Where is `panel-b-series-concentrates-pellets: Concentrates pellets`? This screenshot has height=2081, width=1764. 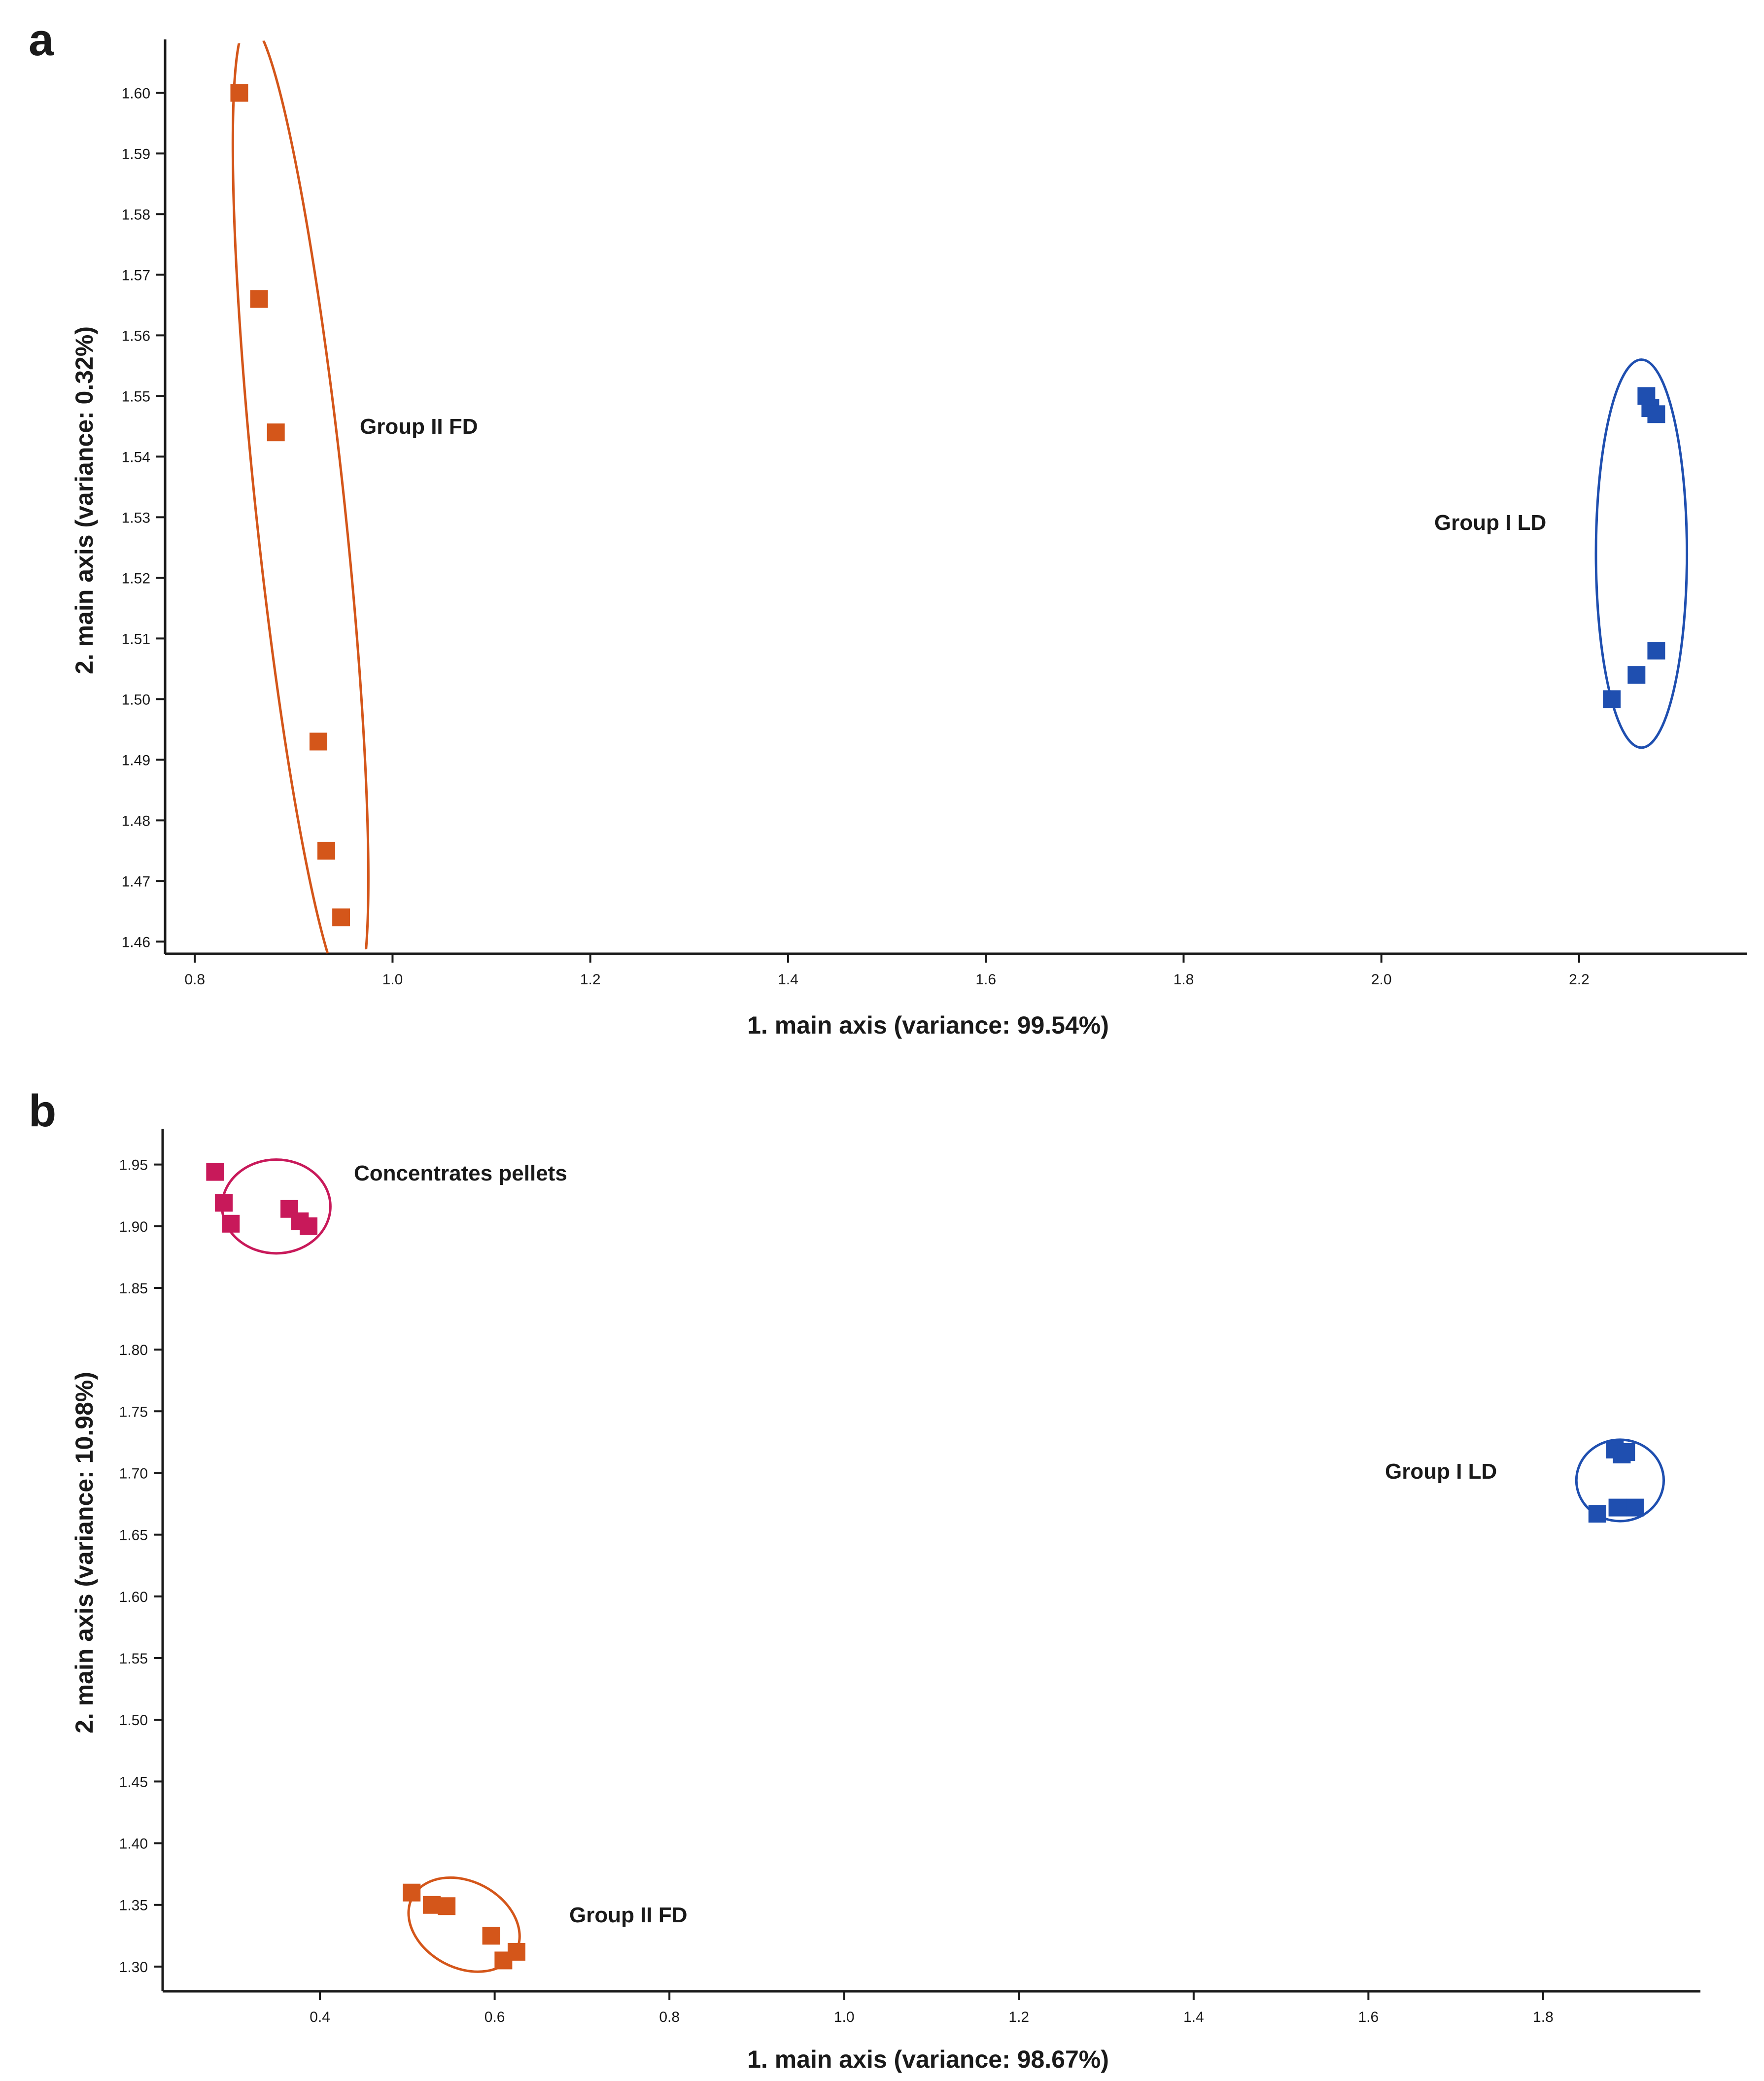
panel-b-series-concentrates-pellets: Concentrates pellets is located at coordinates (386, 1206).